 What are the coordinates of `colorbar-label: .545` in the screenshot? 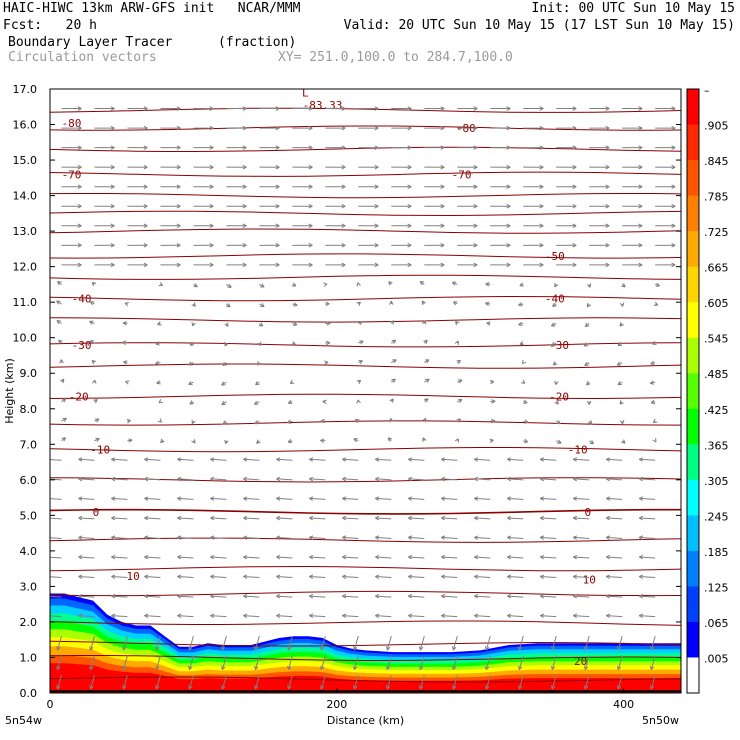 It's located at (716, 339).